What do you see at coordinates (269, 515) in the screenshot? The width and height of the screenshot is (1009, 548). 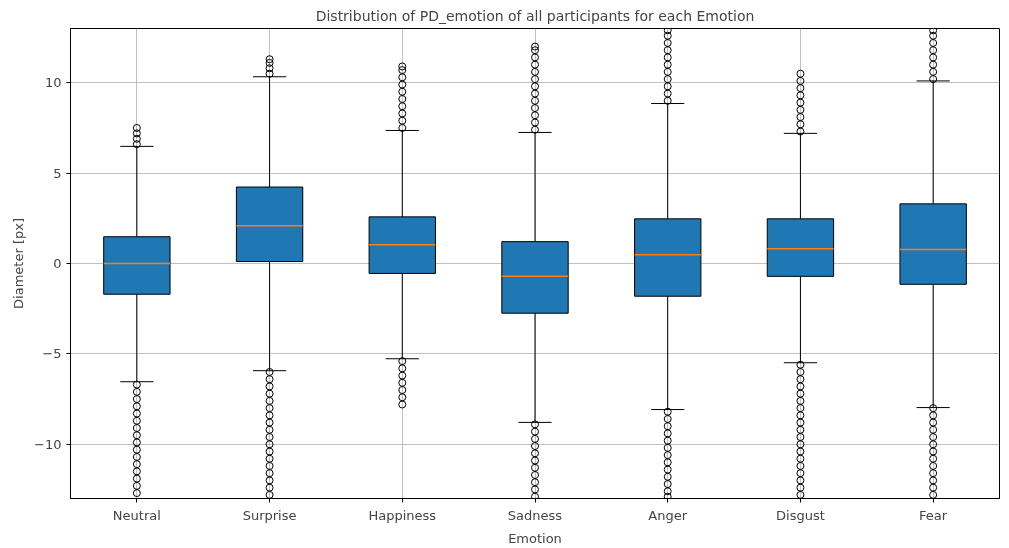 I see `x-tick-label: Surprise` at bounding box center [269, 515].